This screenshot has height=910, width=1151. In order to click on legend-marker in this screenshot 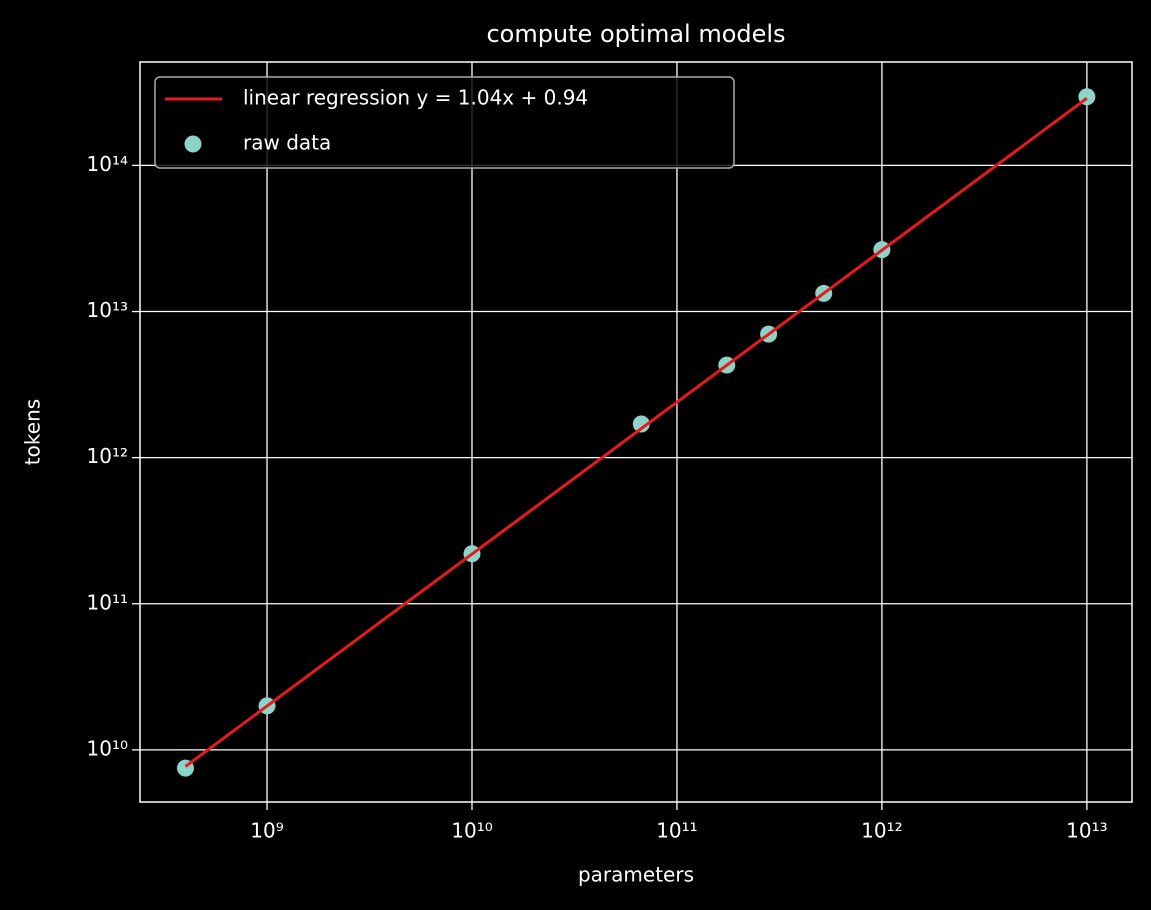, I will do `click(193, 144)`.